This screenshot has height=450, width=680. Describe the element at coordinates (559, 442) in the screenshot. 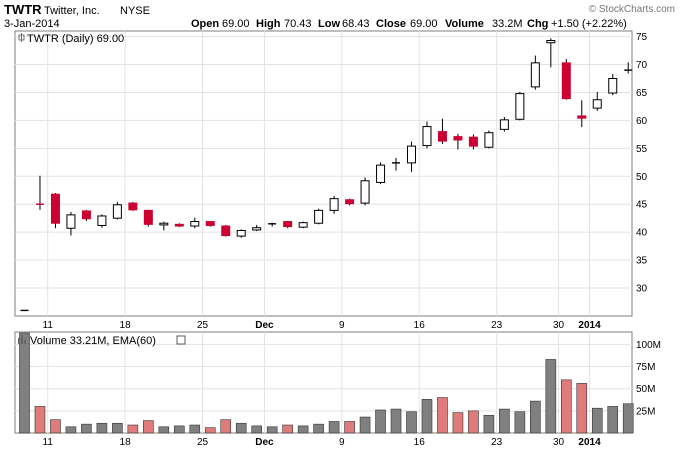

I see `volume-x-tick: 30` at that location.